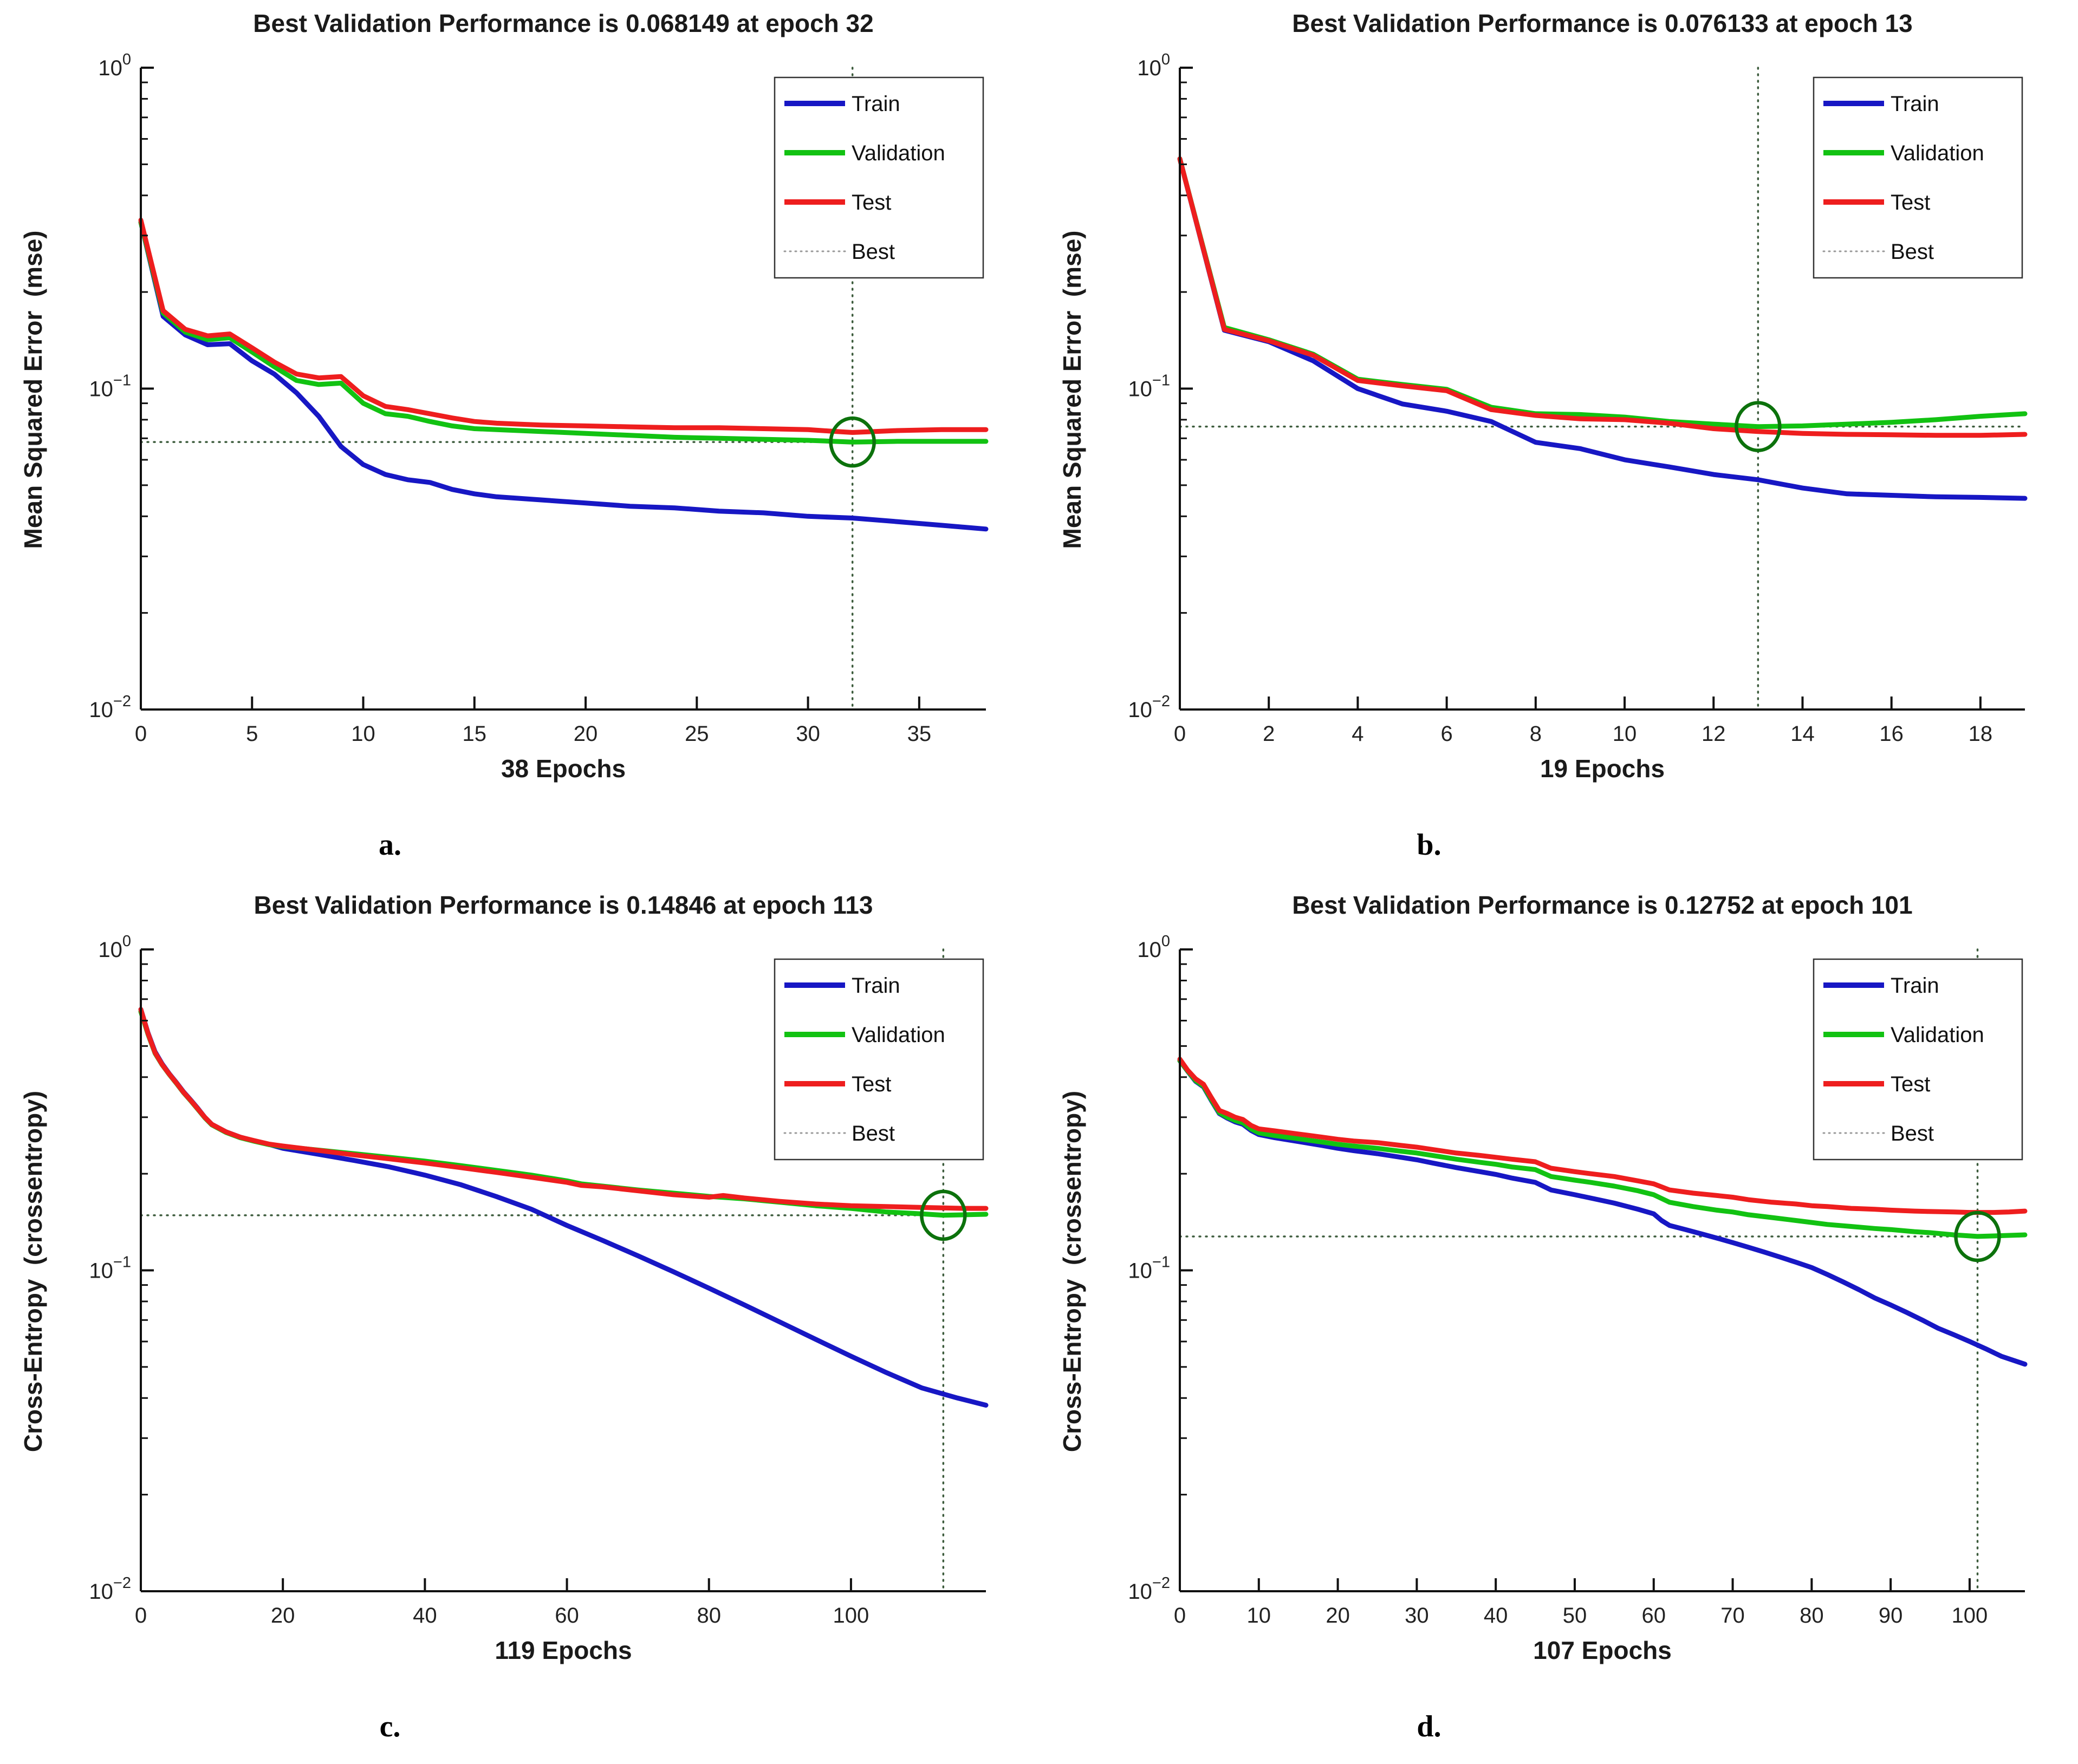 The height and width of the screenshot is (1764, 2078). What do you see at coordinates (1891, 1616) in the screenshot?
I see `x-tick-label: 90` at bounding box center [1891, 1616].